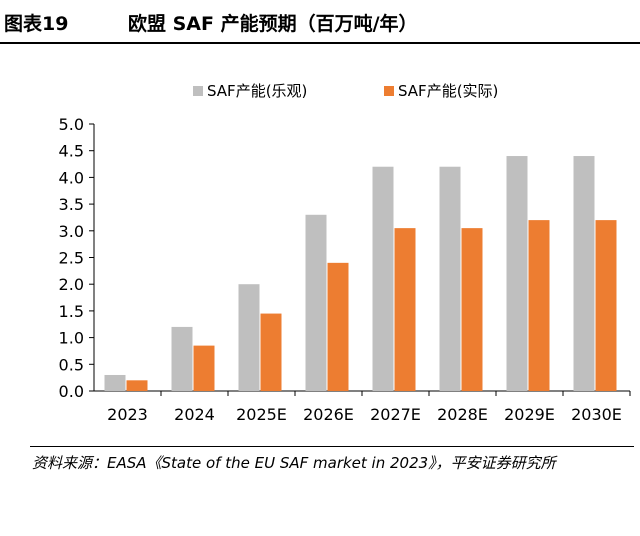 This screenshot has width=640, height=536. What do you see at coordinates (71, 311) in the screenshot?
I see `y-tick-label: 1.5` at bounding box center [71, 311].